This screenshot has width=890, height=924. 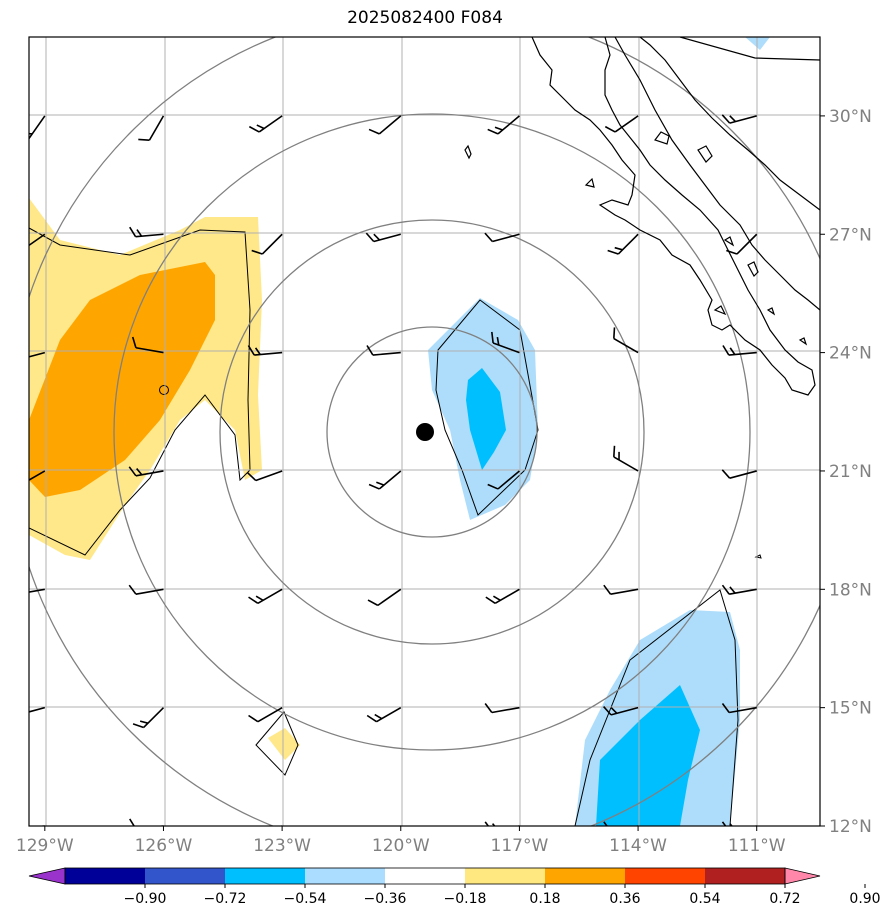 I want to click on lon-tick-label: 129°W, so click(x=45, y=846).